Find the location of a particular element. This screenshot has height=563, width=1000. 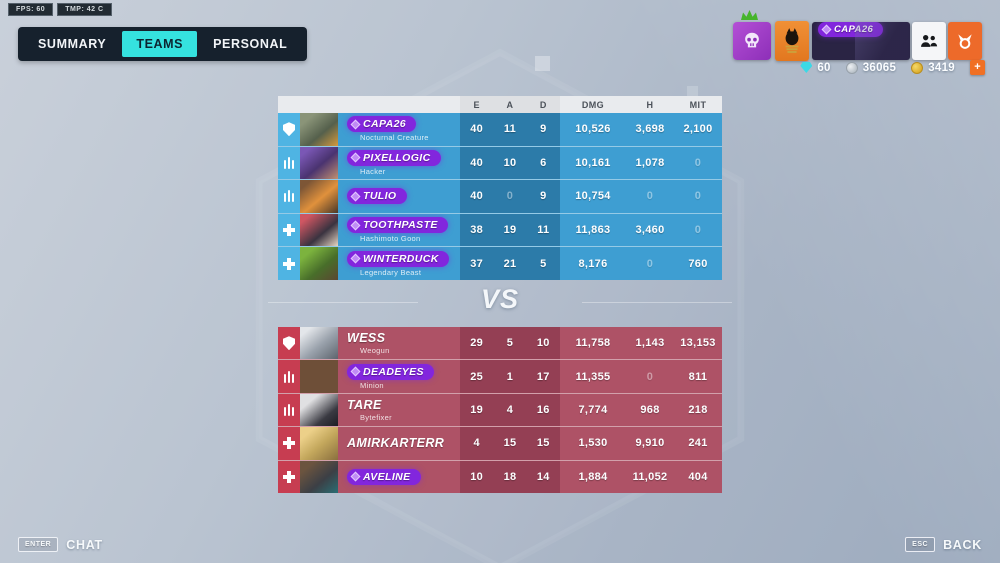

table-row: DEADEYES Minion 25 1 17 11,355 0 811 is located at coordinates (500, 376).